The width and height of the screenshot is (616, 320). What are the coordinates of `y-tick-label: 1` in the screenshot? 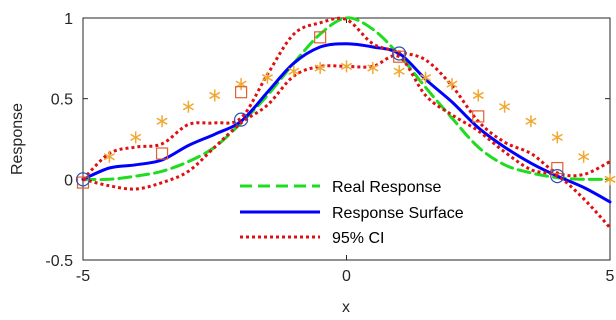 It's located at (68, 19).